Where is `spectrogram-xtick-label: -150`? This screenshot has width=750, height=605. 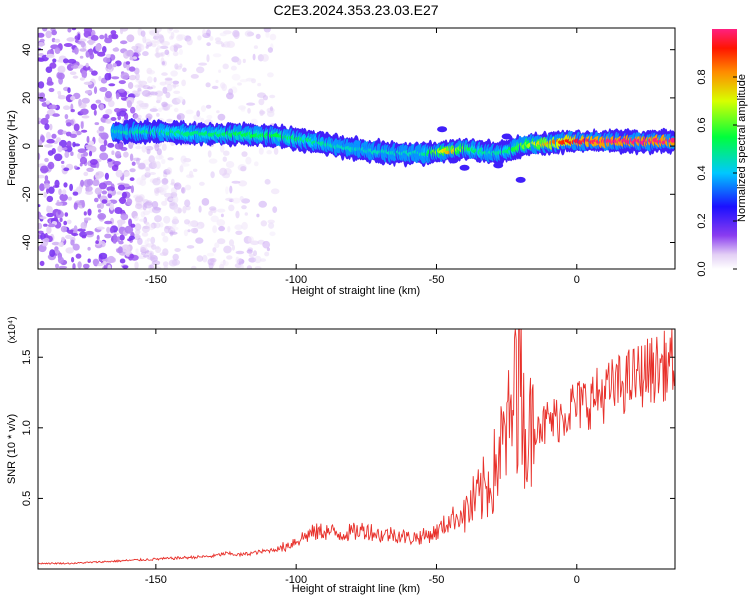
spectrogram-xtick-label: -150 is located at coordinates (156, 280).